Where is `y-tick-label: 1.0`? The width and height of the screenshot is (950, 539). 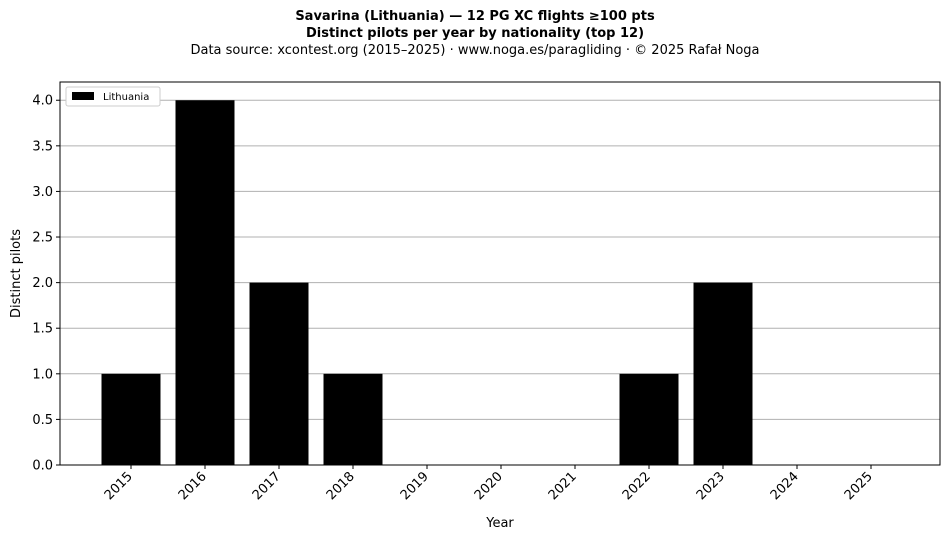
y-tick-label: 1.0 is located at coordinates (42, 374).